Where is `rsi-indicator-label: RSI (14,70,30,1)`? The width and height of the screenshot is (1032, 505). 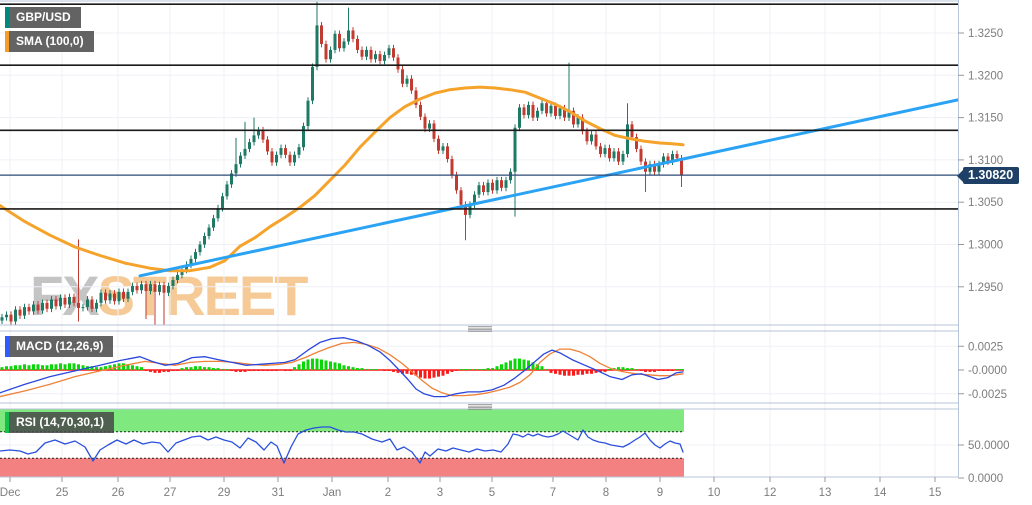 rsi-indicator-label: RSI (14,70,30,1) is located at coordinates (60, 422).